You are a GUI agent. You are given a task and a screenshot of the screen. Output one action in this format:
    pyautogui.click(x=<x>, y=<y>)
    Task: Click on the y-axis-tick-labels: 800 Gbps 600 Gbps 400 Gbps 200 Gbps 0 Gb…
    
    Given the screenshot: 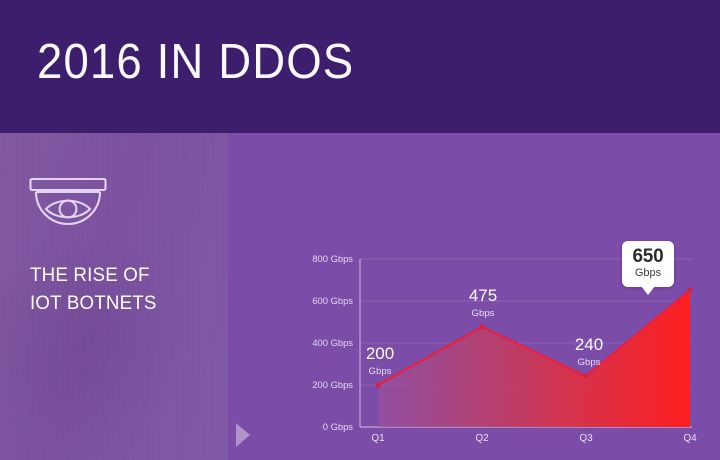 What is the action you would take?
    pyautogui.click(x=332, y=342)
    